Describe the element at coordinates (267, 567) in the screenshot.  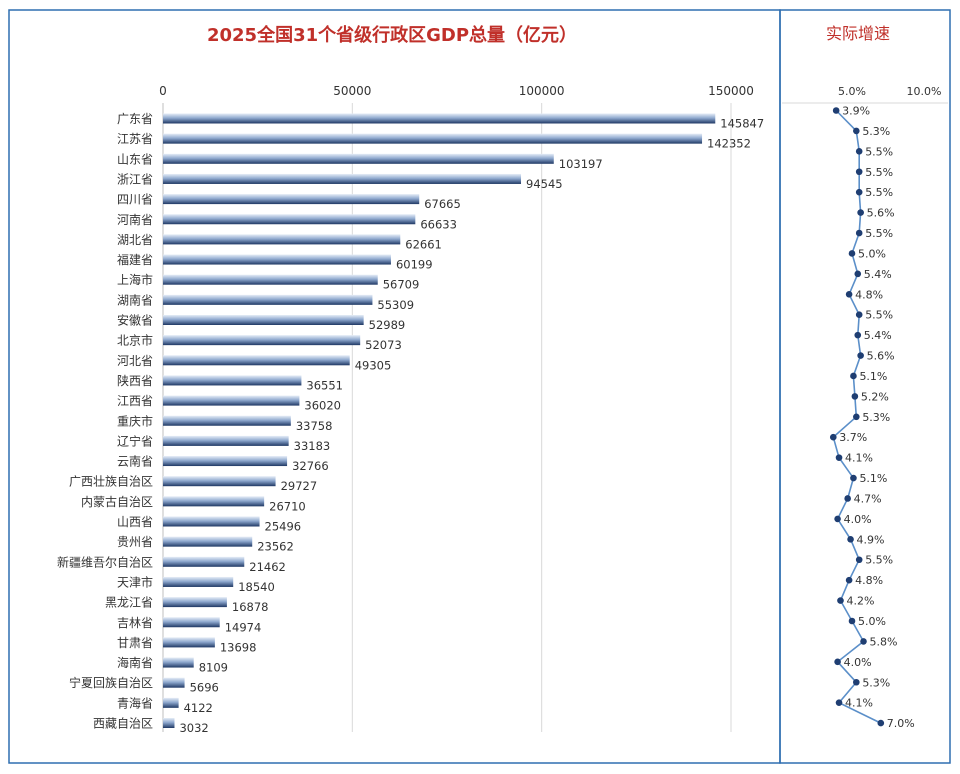
I see `bar-value-label: 21462` at that location.